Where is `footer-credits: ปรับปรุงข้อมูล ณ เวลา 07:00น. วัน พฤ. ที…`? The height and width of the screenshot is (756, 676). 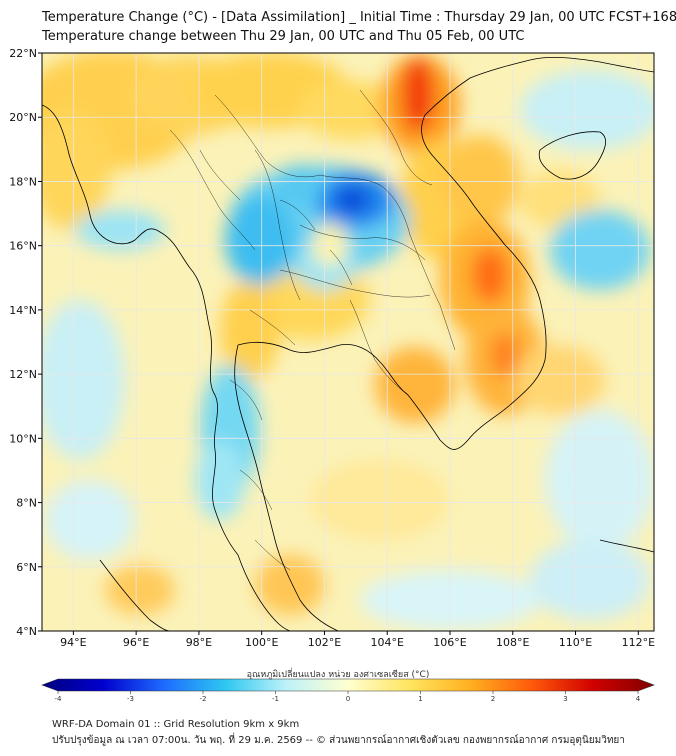 footer-credits: ปรับปรุงข้อมูล ณ เวลา 07:00น. วัน พฤ. ที… is located at coordinates (338, 740).